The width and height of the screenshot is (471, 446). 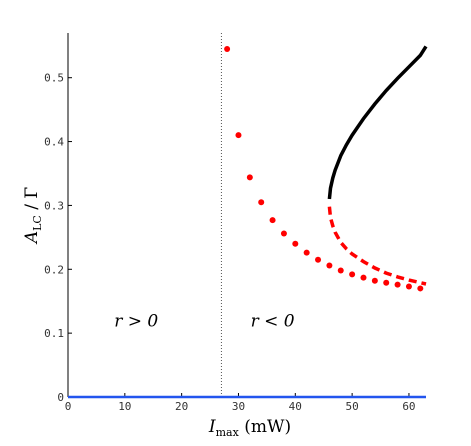 I want to click on dashed-branch-line, so click(x=377, y=246).